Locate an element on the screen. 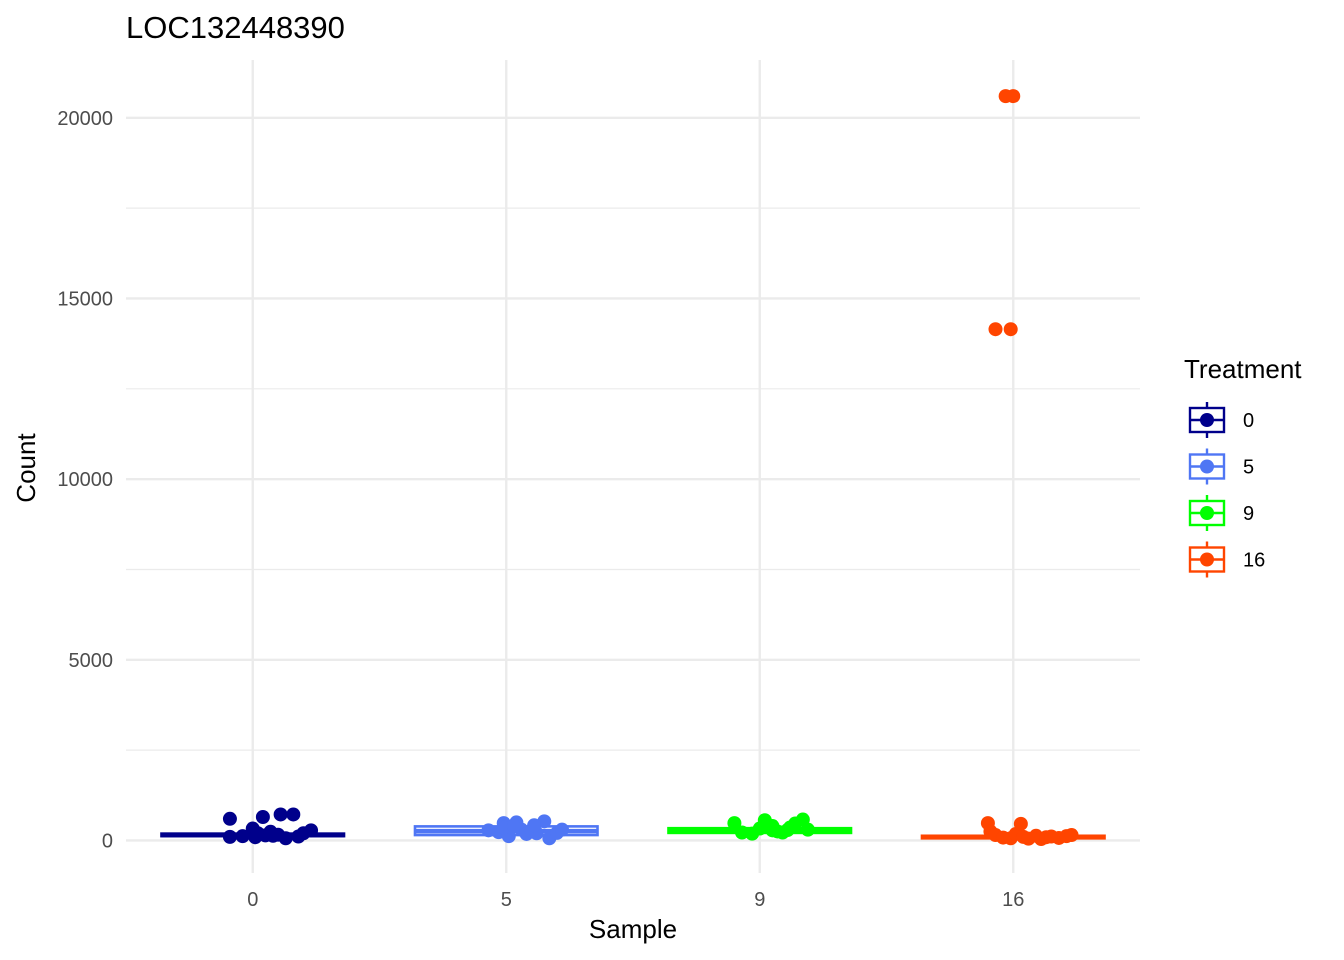  legend-item-5: 5 is located at coordinates (1221, 466).